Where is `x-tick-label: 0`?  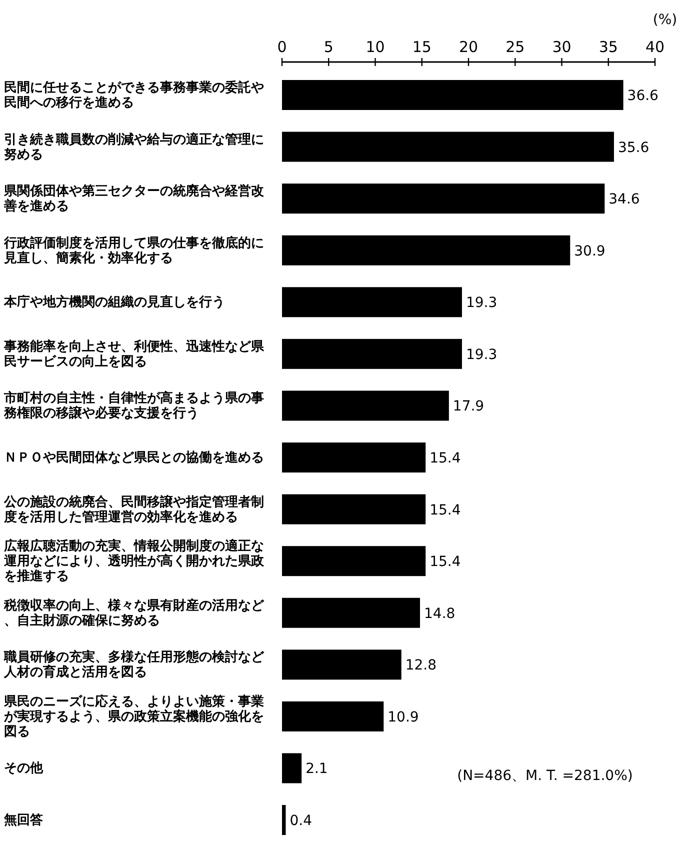
x-tick-label: 0 is located at coordinates (282, 47).